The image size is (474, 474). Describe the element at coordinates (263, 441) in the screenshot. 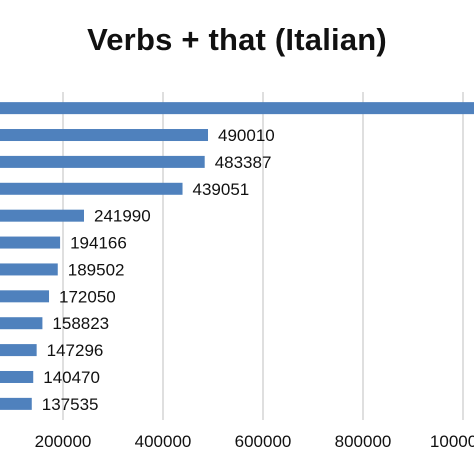

I see `x-tick-label: 600000` at that location.